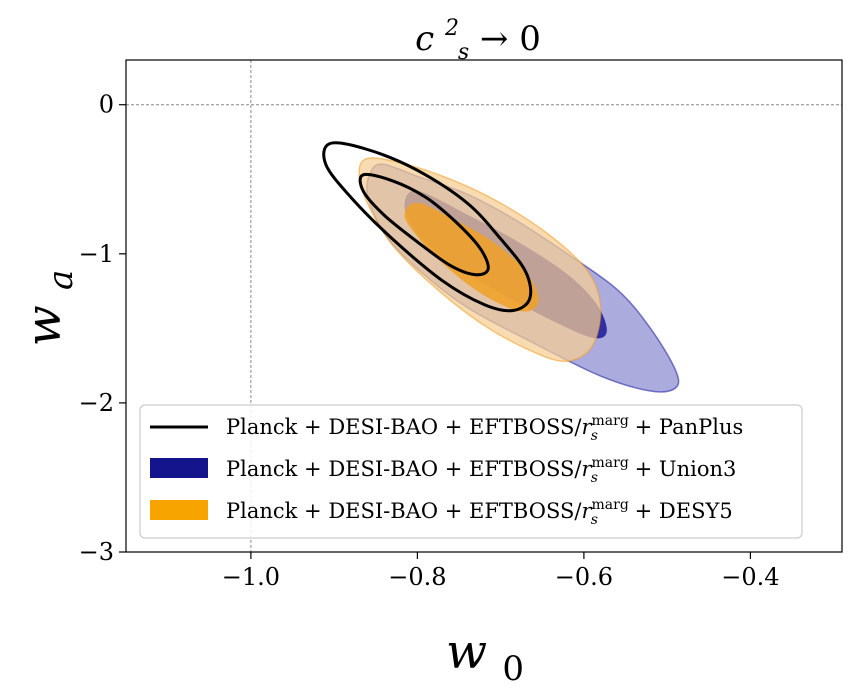  What do you see at coordinates (96, 403) in the screenshot?
I see `y-tick-label: −2` at bounding box center [96, 403].